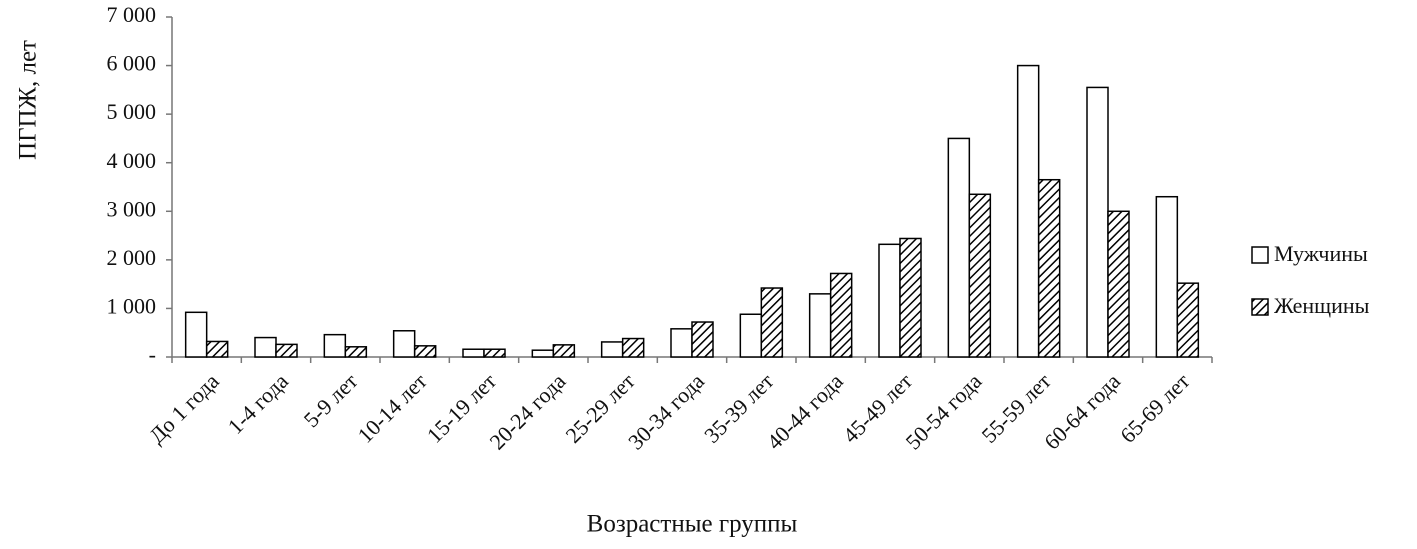 This screenshot has height=549, width=1417. I want to click on x-axis-title: Возрастные группы, so click(692, 524).